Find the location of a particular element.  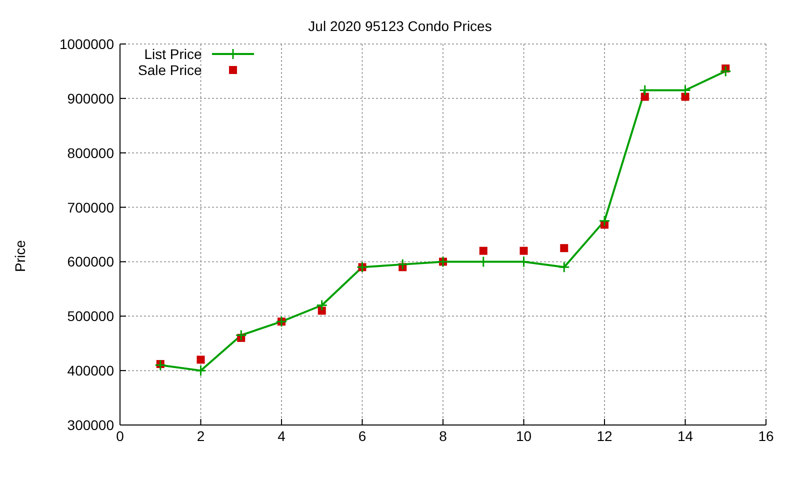

x-tick-label: 2 is located at coordinates (200, 436).